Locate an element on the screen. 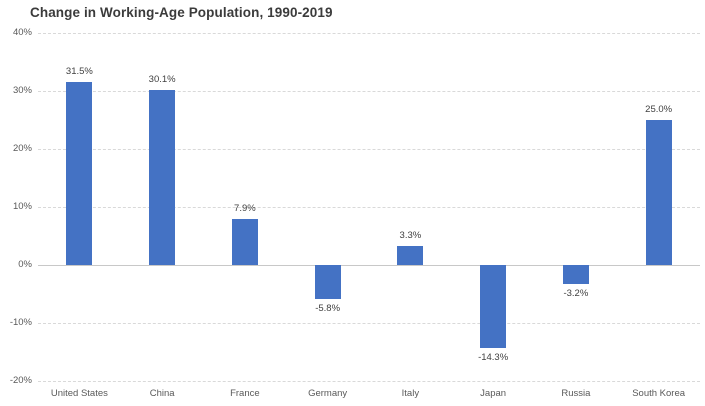 The image size is (705, 406). bar-value-label: 30.1% is located at coordinates (162, 80).